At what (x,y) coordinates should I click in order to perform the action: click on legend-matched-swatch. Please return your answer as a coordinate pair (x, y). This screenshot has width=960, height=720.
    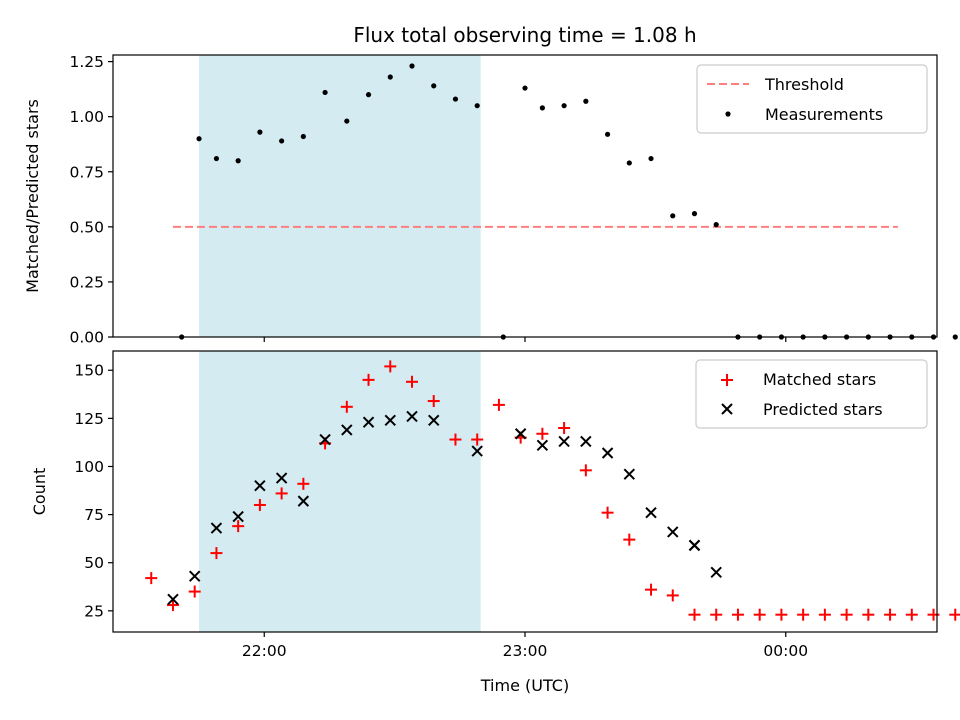
    Looking at the image, I should click on (727, 380).